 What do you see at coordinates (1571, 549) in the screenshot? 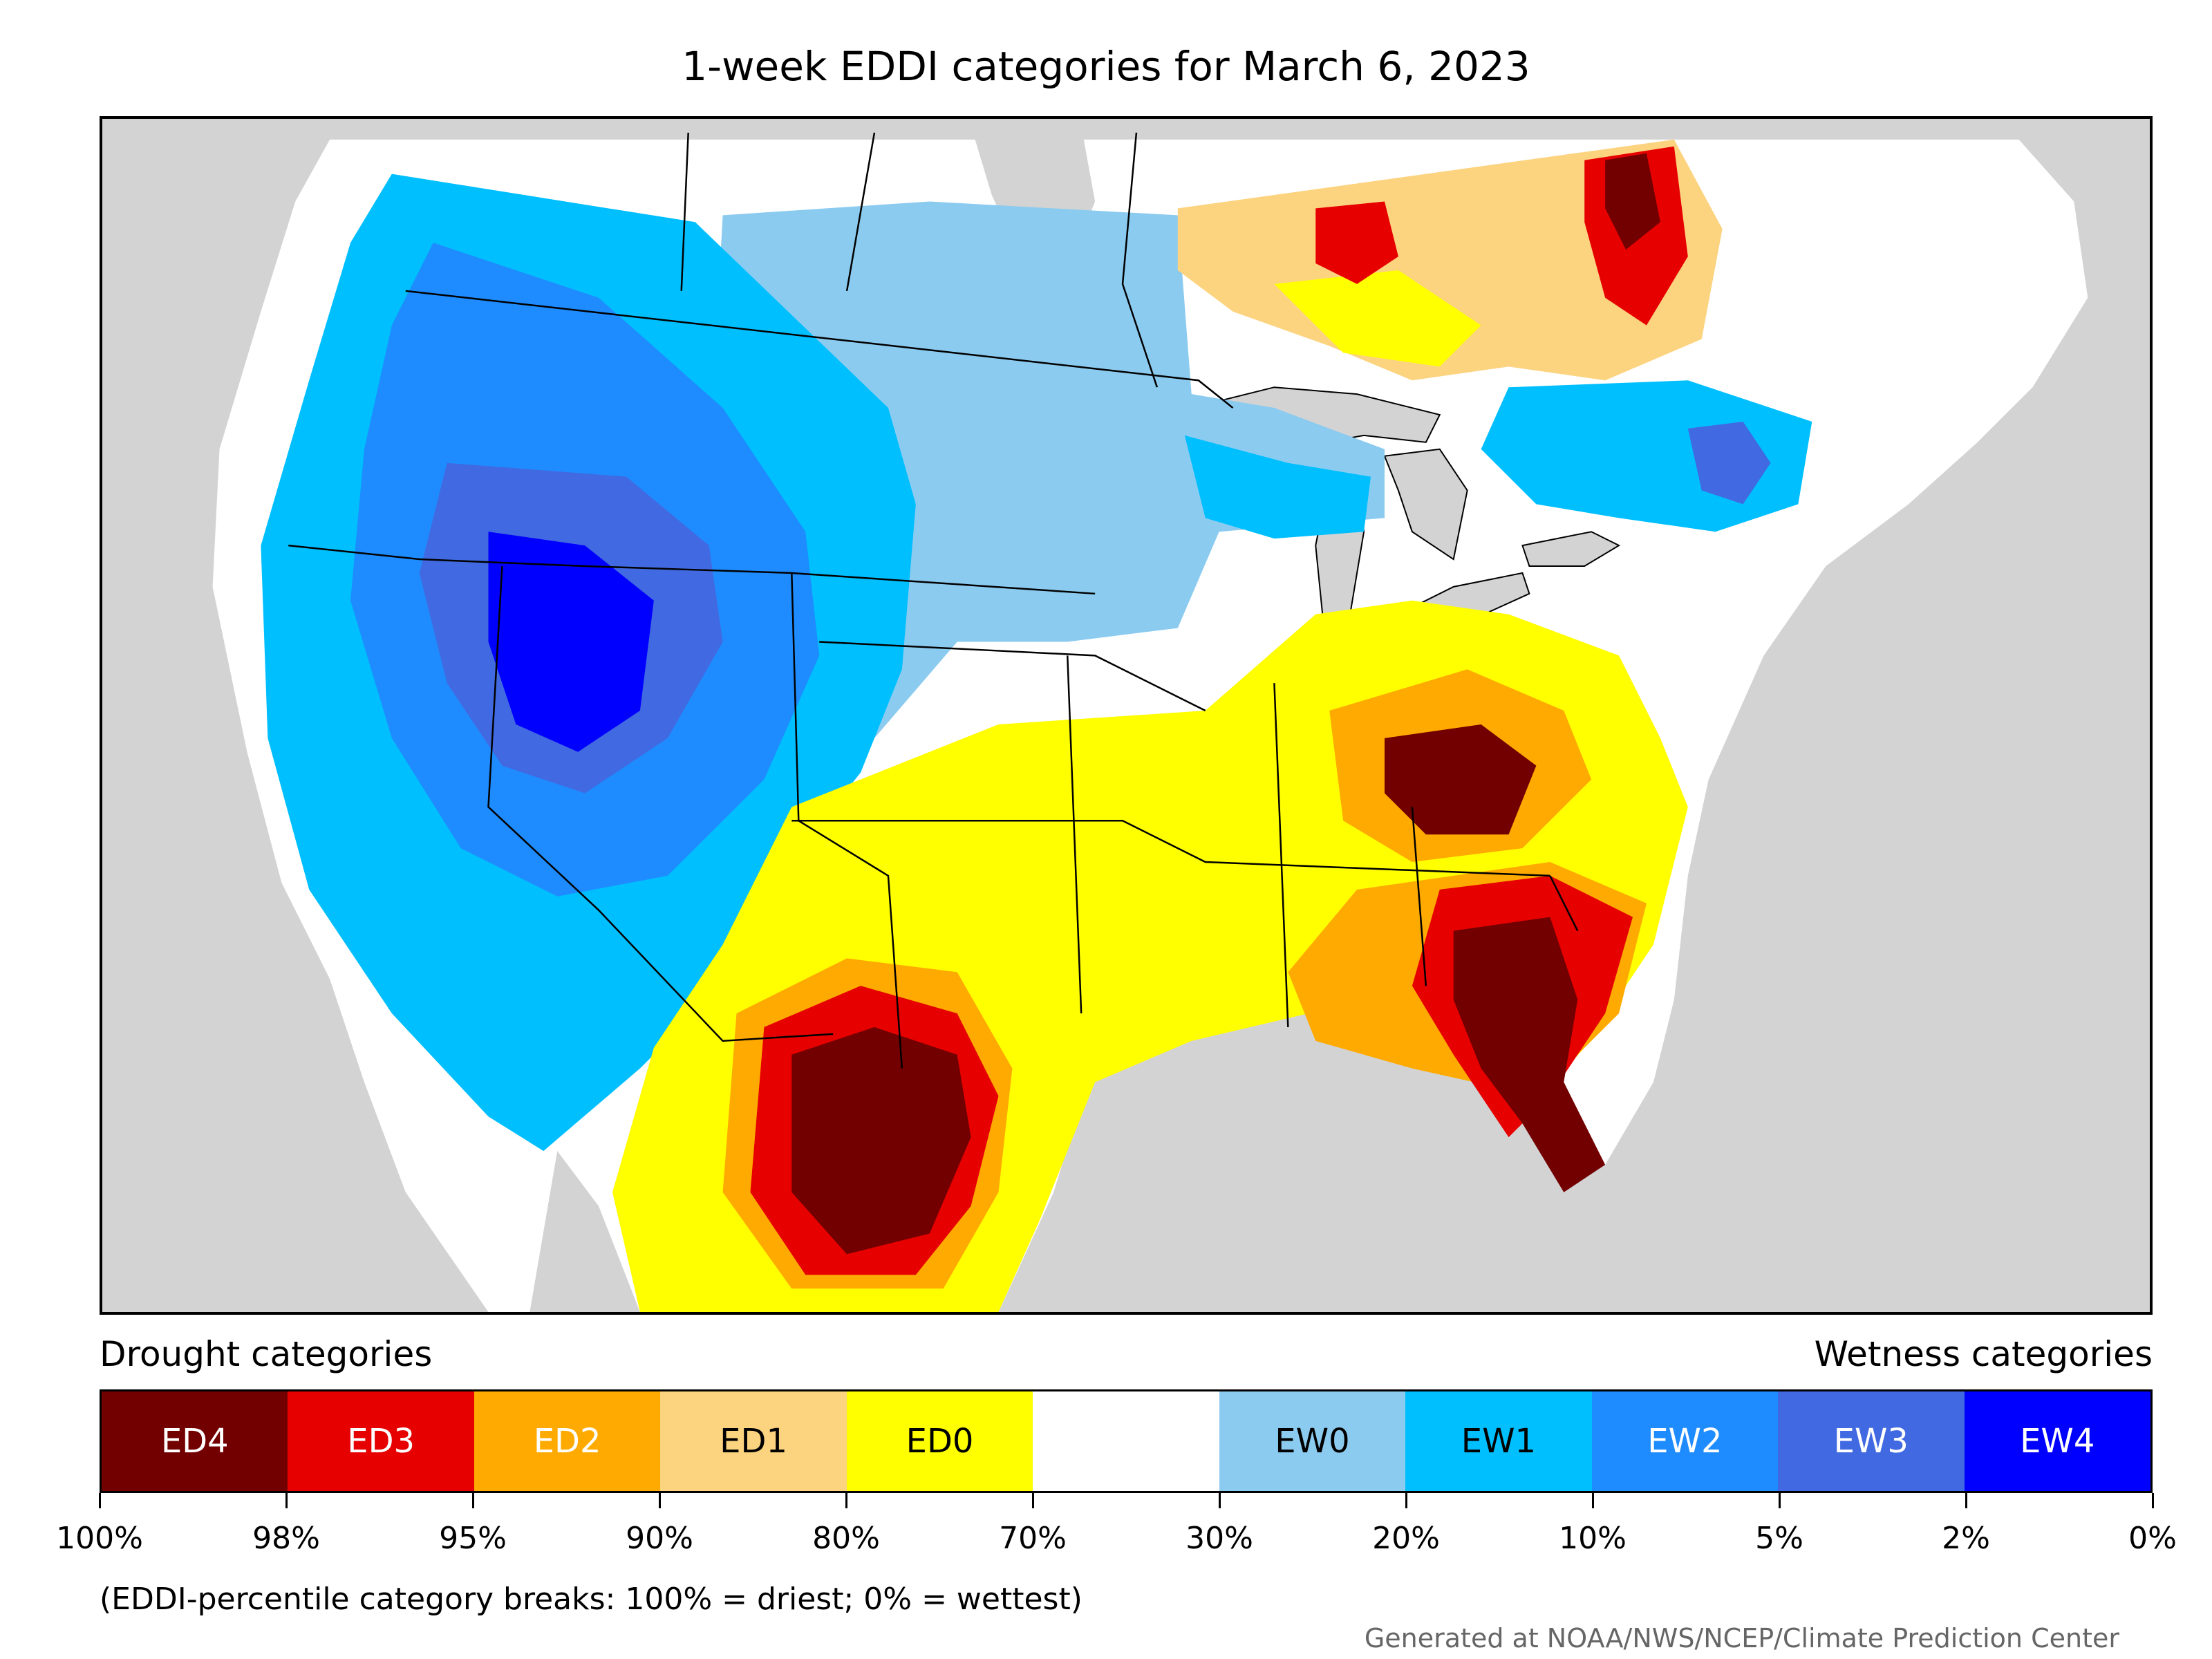
I see `lake-ontario` at bounding box center [1571, 549].